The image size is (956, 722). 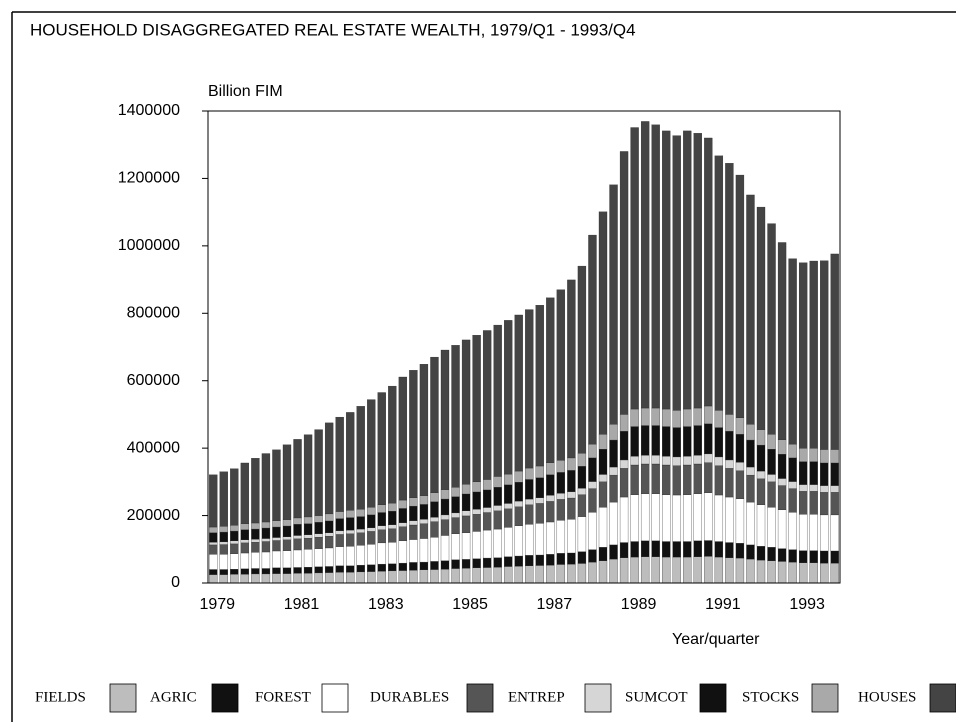 I want to click on y-tick-label: 1000000, so click(x=149, y=245).